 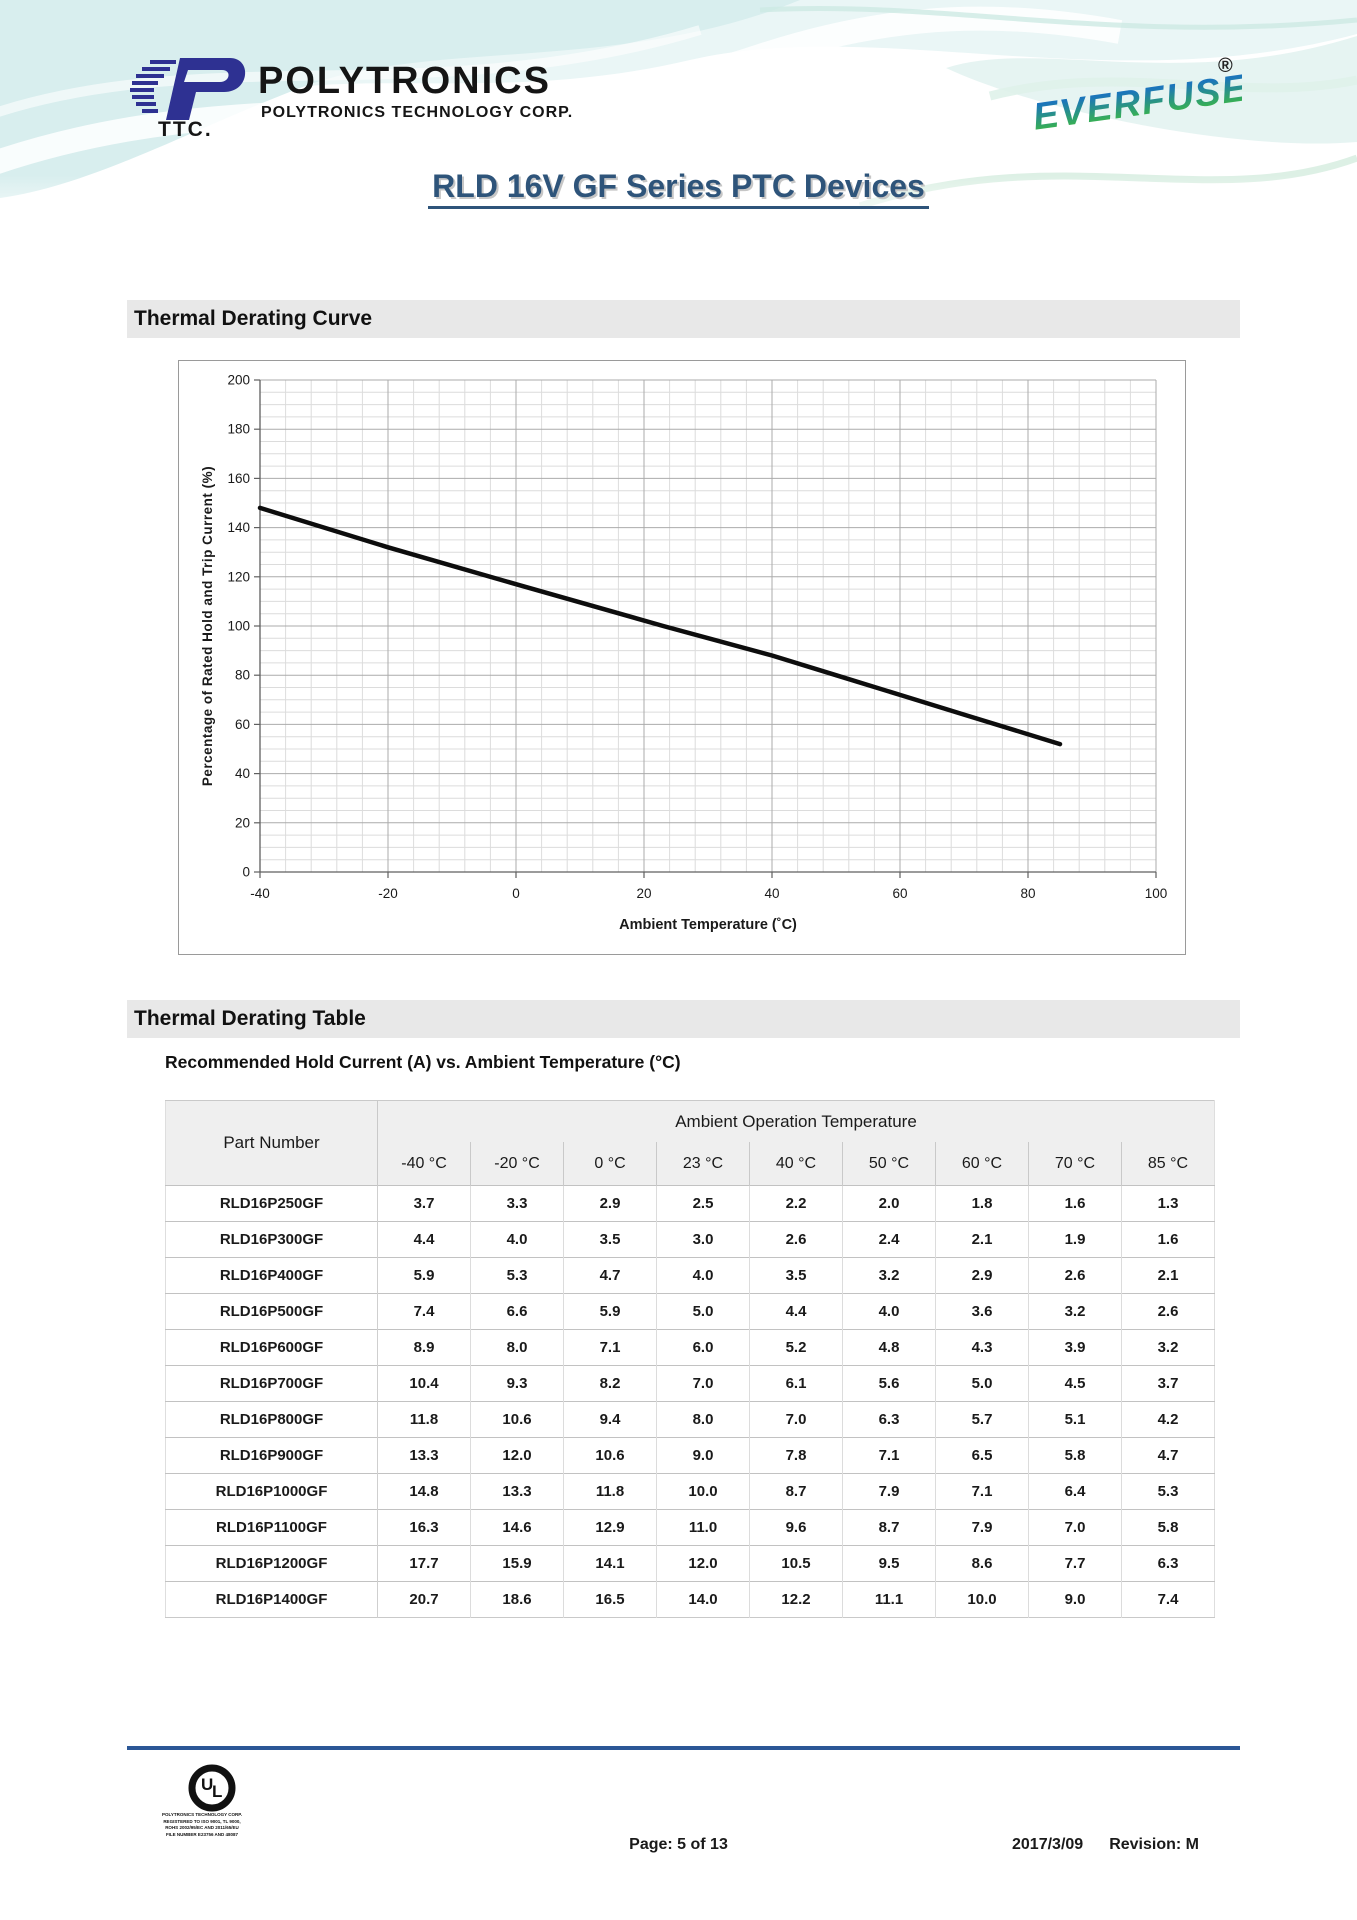 I want to click on hold-current-cell: 9.4, so click(x=610, y=1419).